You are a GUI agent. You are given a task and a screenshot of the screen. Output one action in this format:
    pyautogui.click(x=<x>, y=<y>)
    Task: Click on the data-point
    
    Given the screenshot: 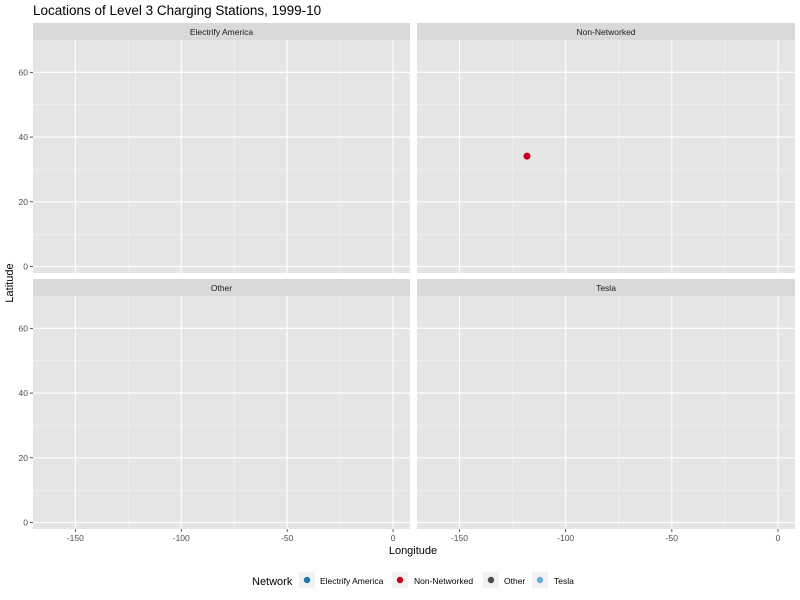 What is the action you would take?
    pyautogui.click(x=527, y=156)
    